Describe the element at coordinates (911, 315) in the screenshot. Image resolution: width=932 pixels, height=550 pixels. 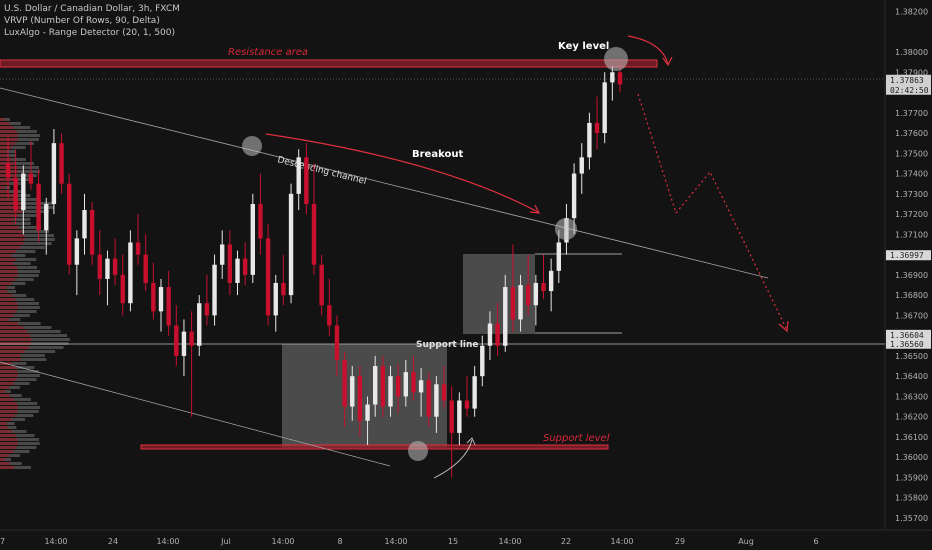
I see `price-tick-label: 1.36700` at that location.